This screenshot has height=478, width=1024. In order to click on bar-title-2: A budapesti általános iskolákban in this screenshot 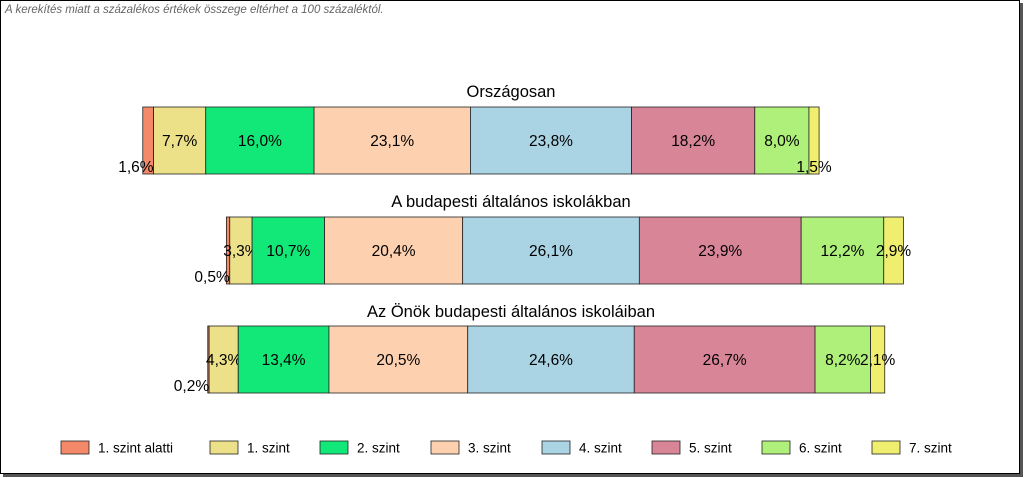, I will do `click(510, 202)`.